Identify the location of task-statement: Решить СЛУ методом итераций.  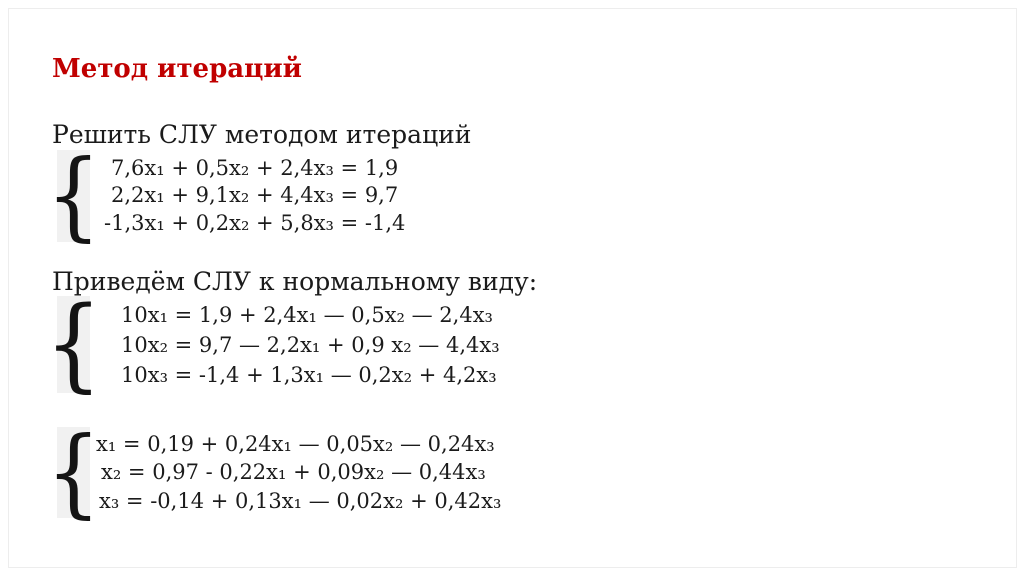
(262, 134).